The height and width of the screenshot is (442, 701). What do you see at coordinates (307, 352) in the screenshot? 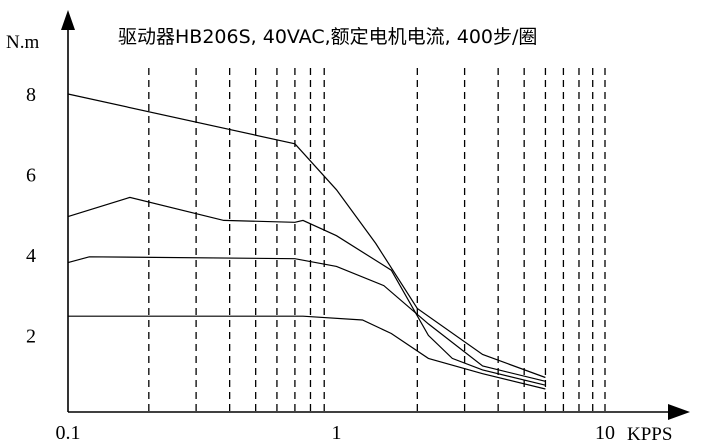
I see `series-line` at bounding box center [307, 352].